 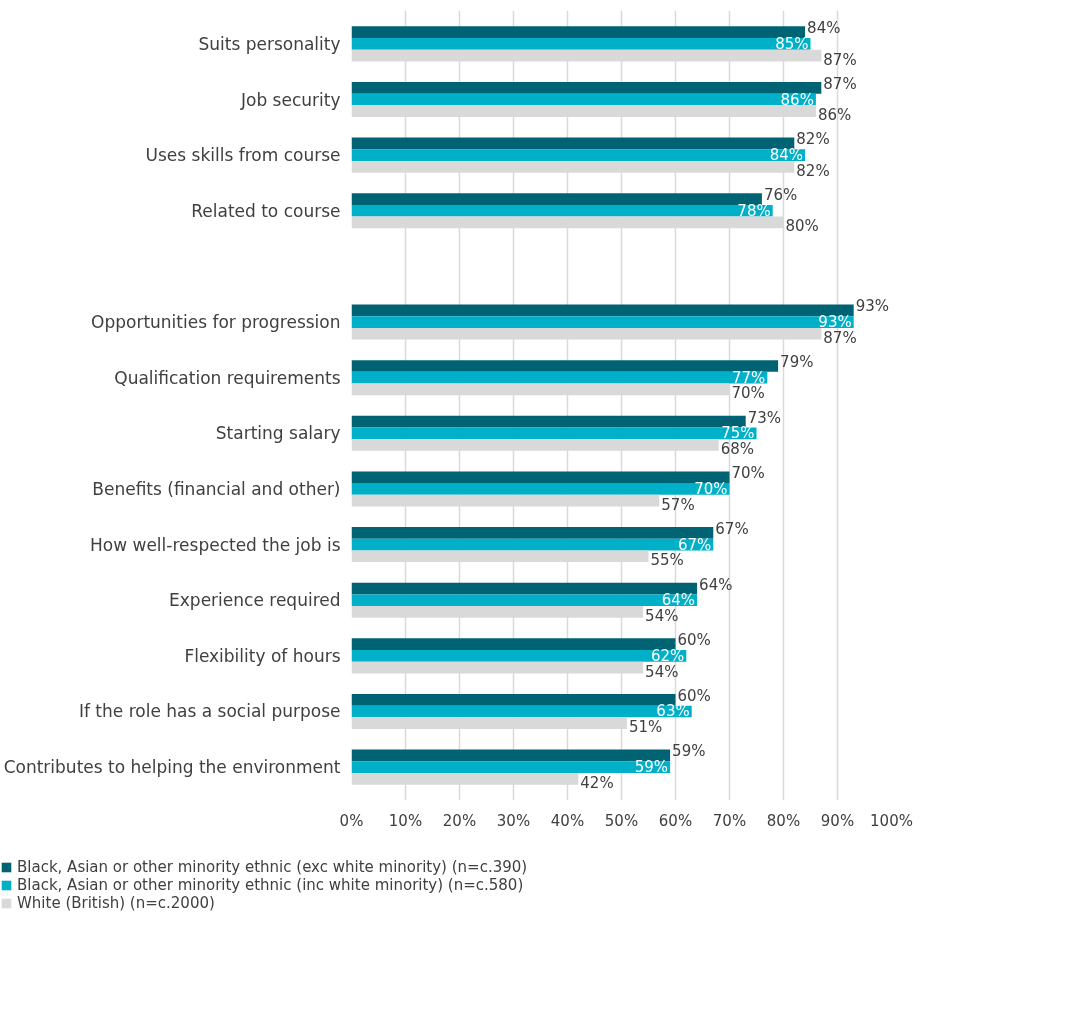 I want to click on data-label: 84%, so click(x=824, y=28).